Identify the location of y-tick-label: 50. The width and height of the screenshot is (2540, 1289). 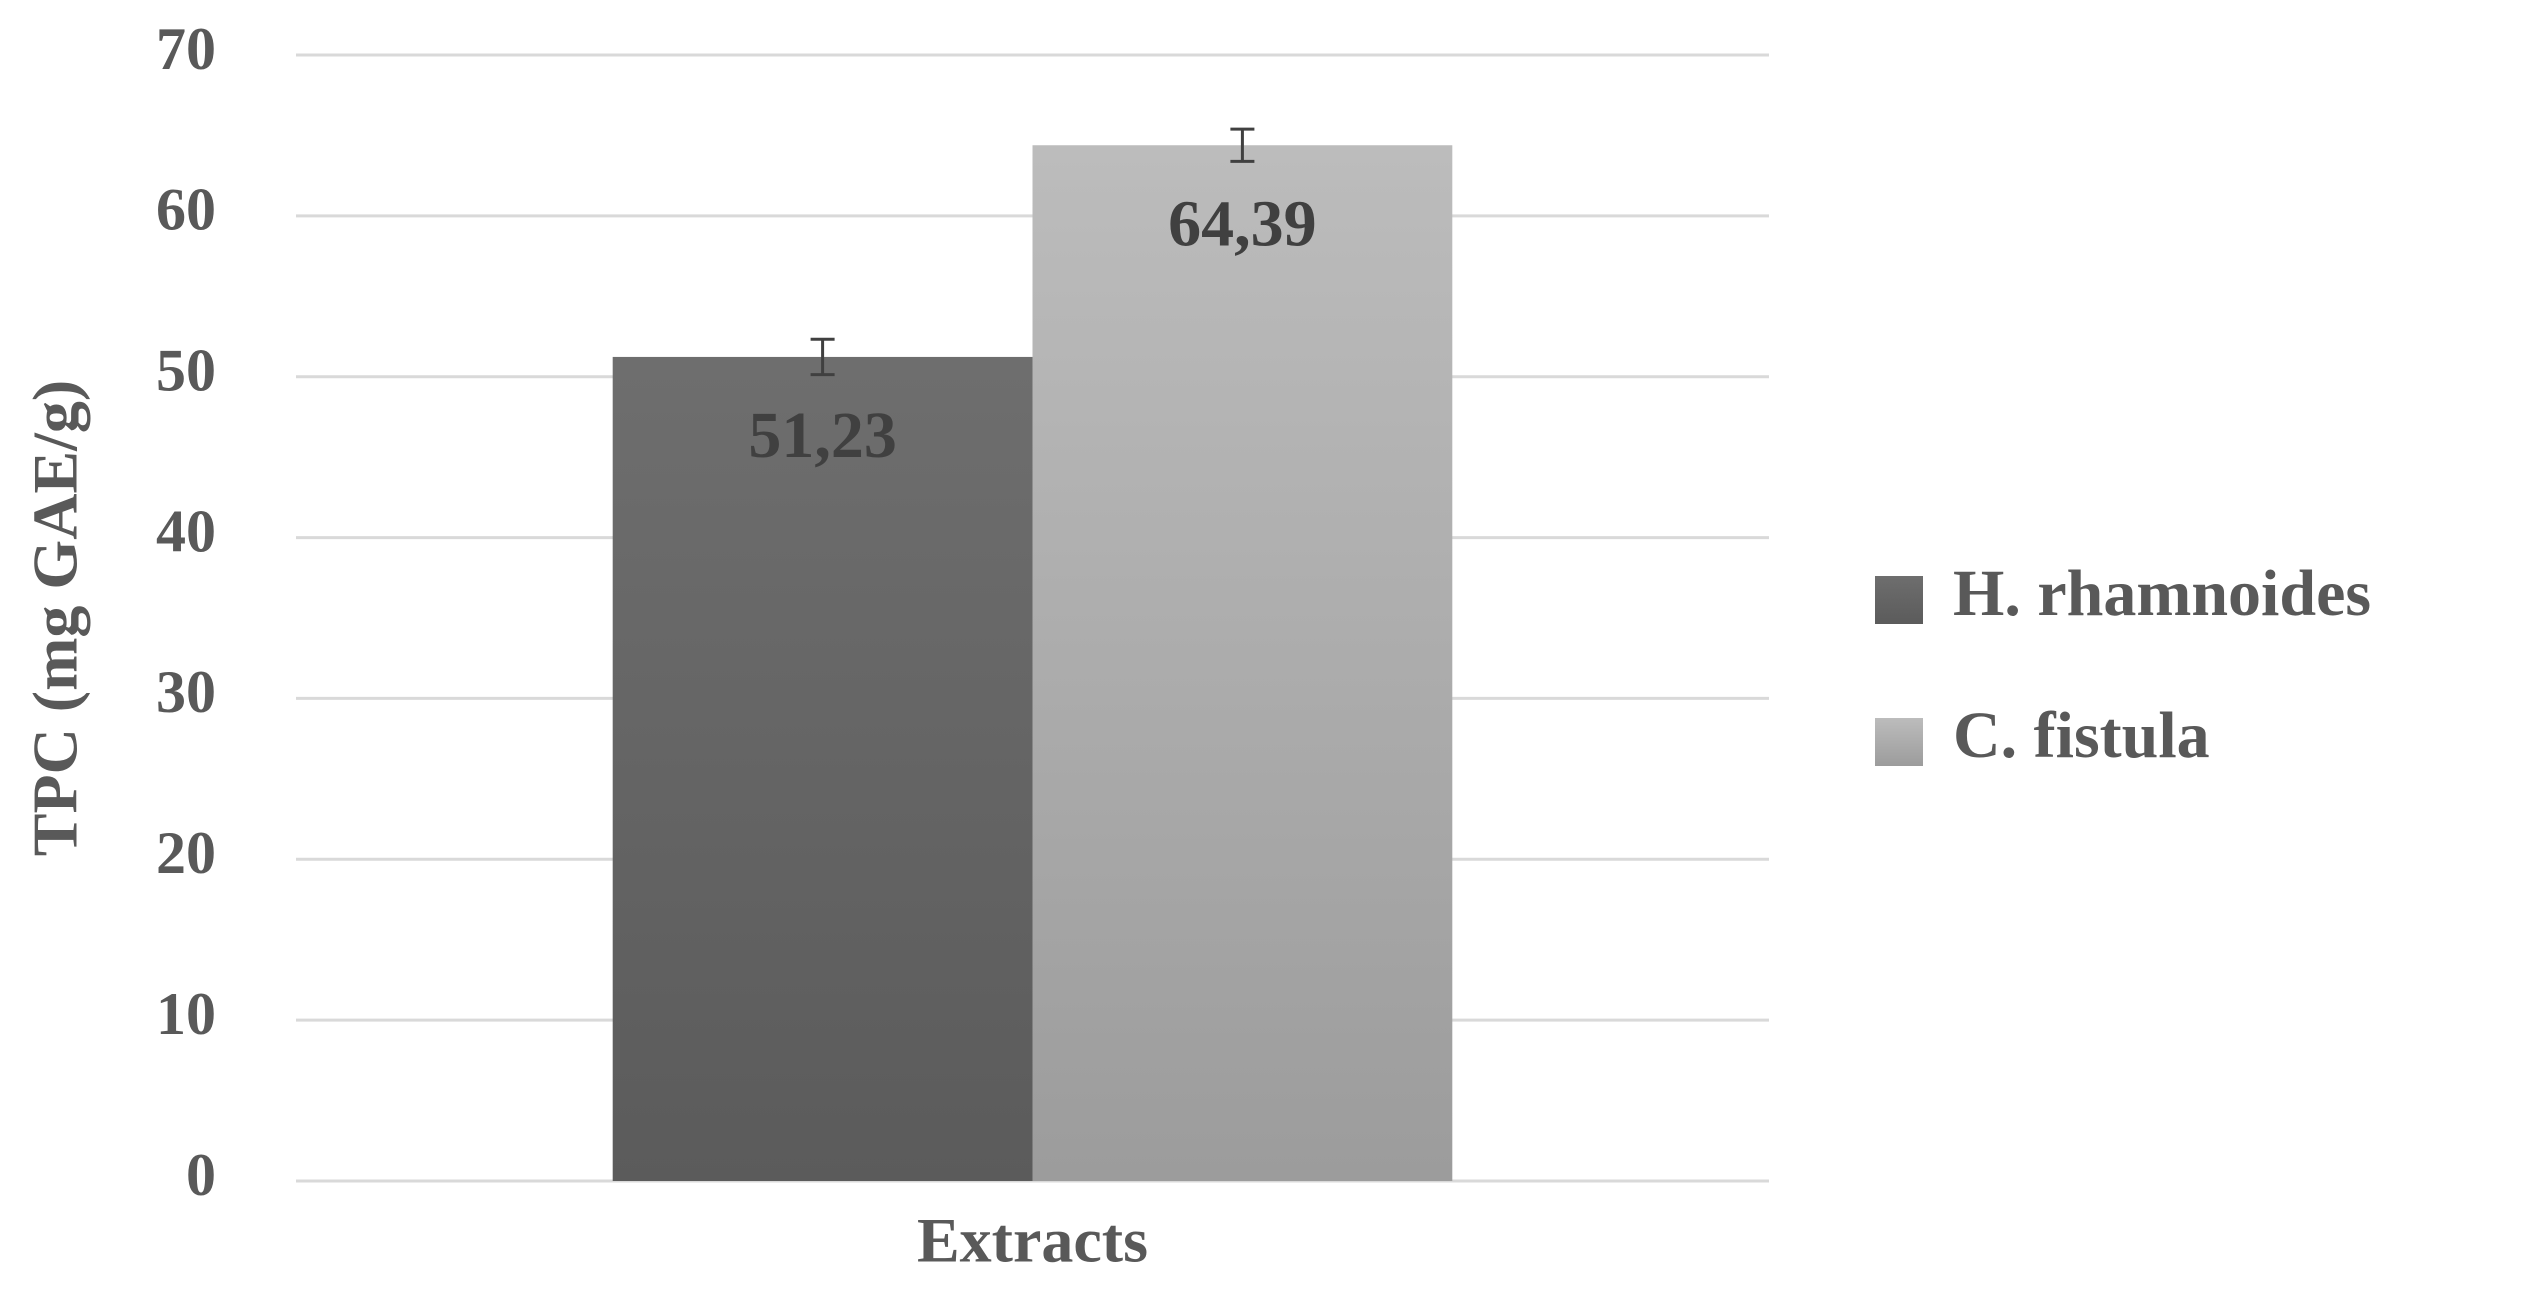
(186, 370).